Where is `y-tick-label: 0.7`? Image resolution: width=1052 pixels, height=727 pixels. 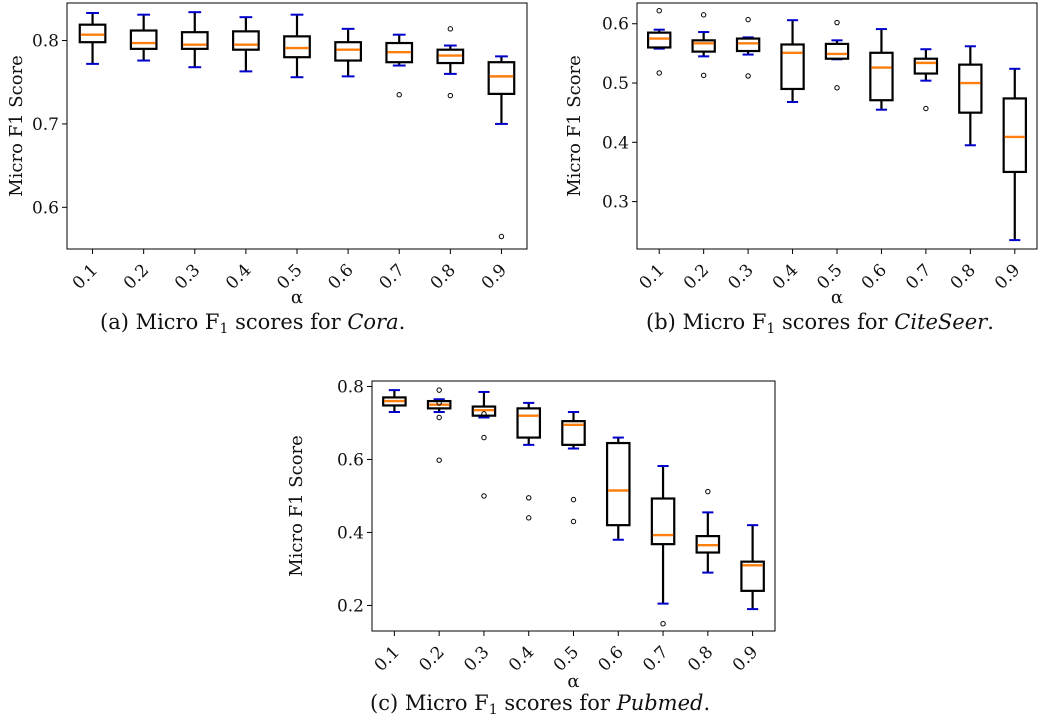 y-tick-label: 0.7 is located at coordinates (45, 125).